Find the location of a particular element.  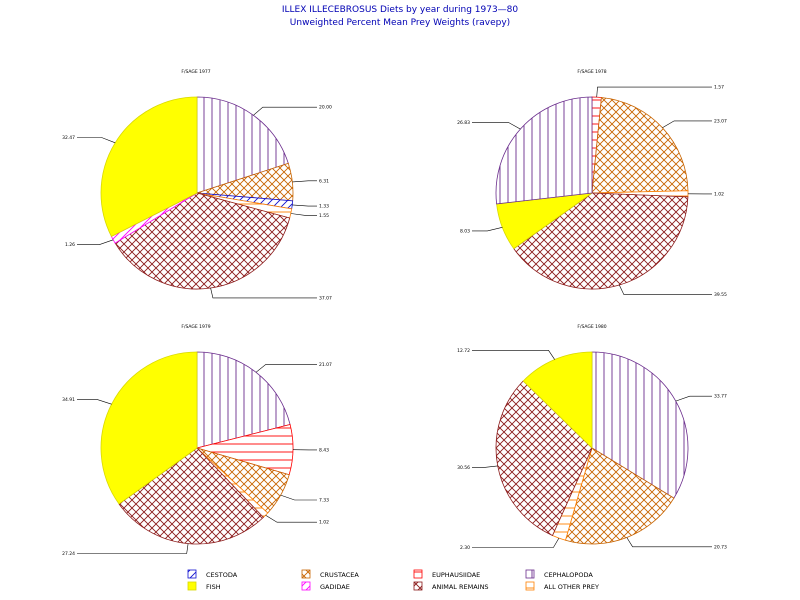

pie-title: F/SAGE 1980 is located at coordinates (591, 327).